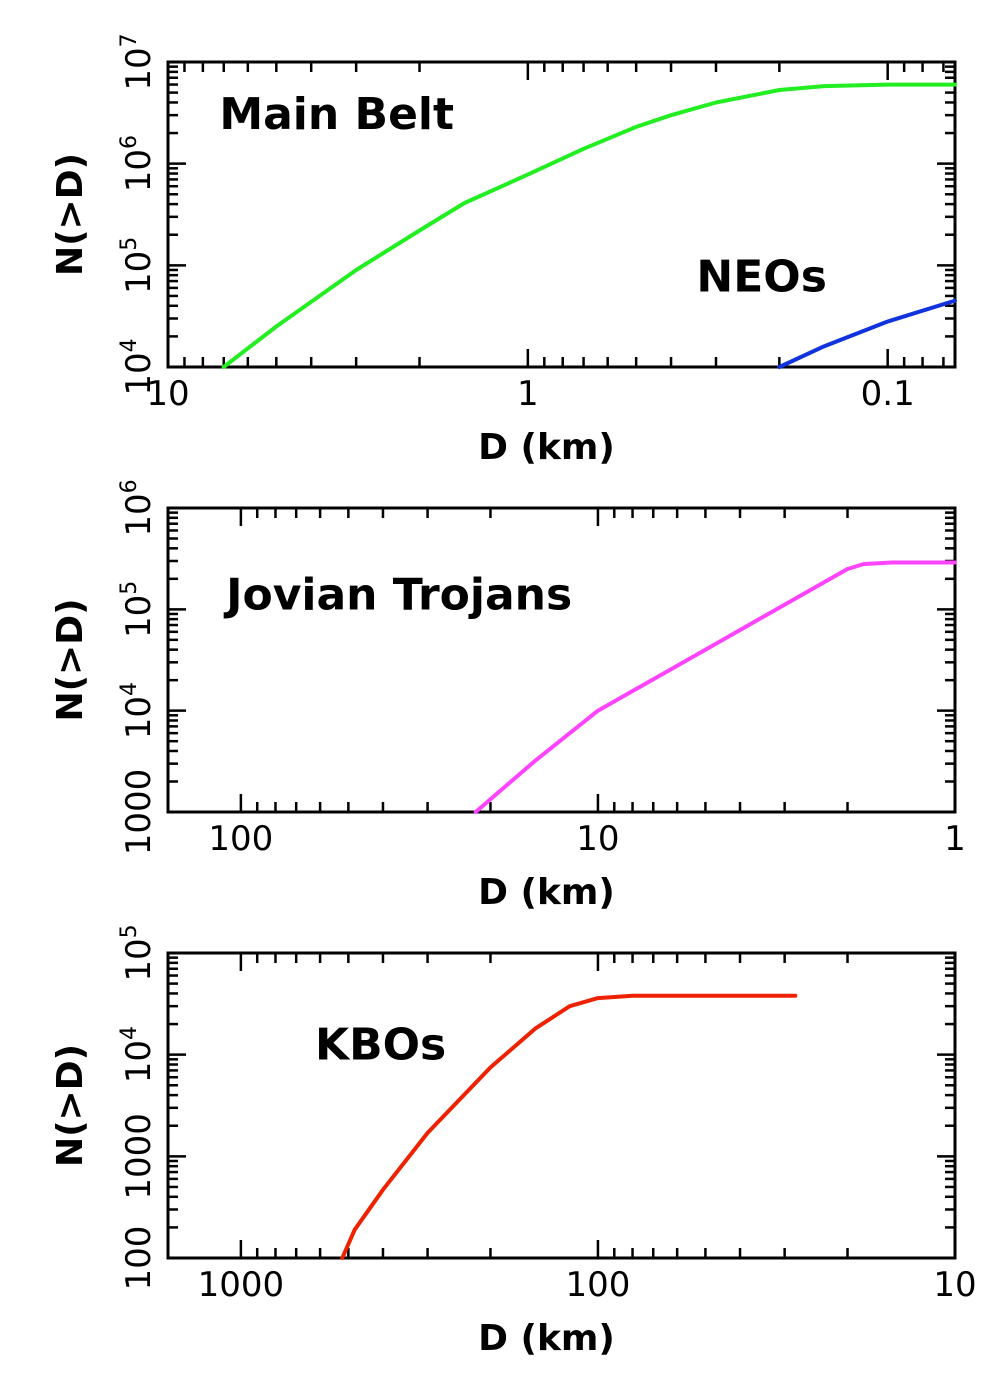  Describe the element at coordinates (336, 114) in the screenshot. I see `annotation-main-belt: Main Belt` at that location.